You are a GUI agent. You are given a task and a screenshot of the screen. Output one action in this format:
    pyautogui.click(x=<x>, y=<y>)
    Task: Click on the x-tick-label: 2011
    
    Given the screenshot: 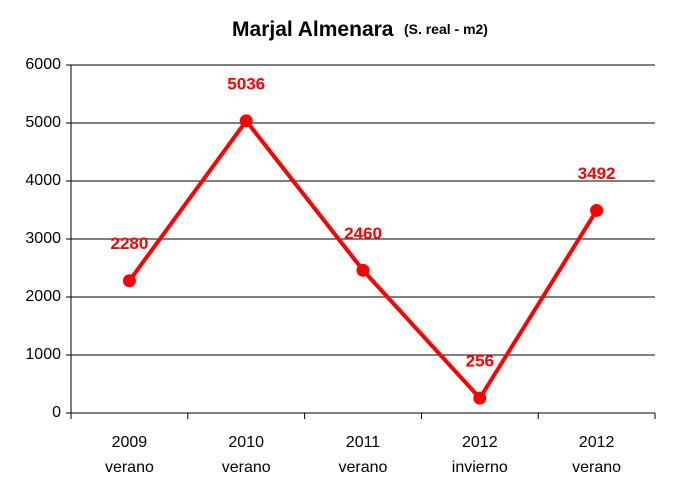 What is the action you would take?
    pyautogui.click(x=363, y=442)
    